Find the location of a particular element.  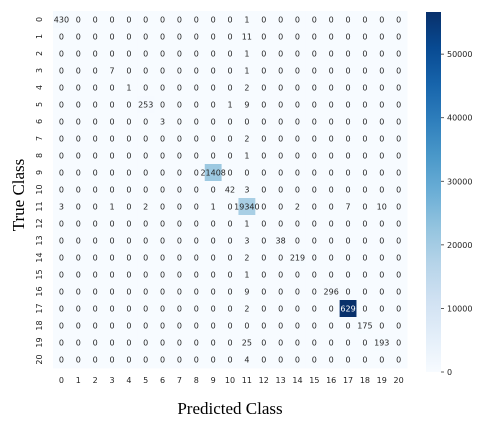

heatmap-cell-label: 253 is located at coordinates (145, 105).